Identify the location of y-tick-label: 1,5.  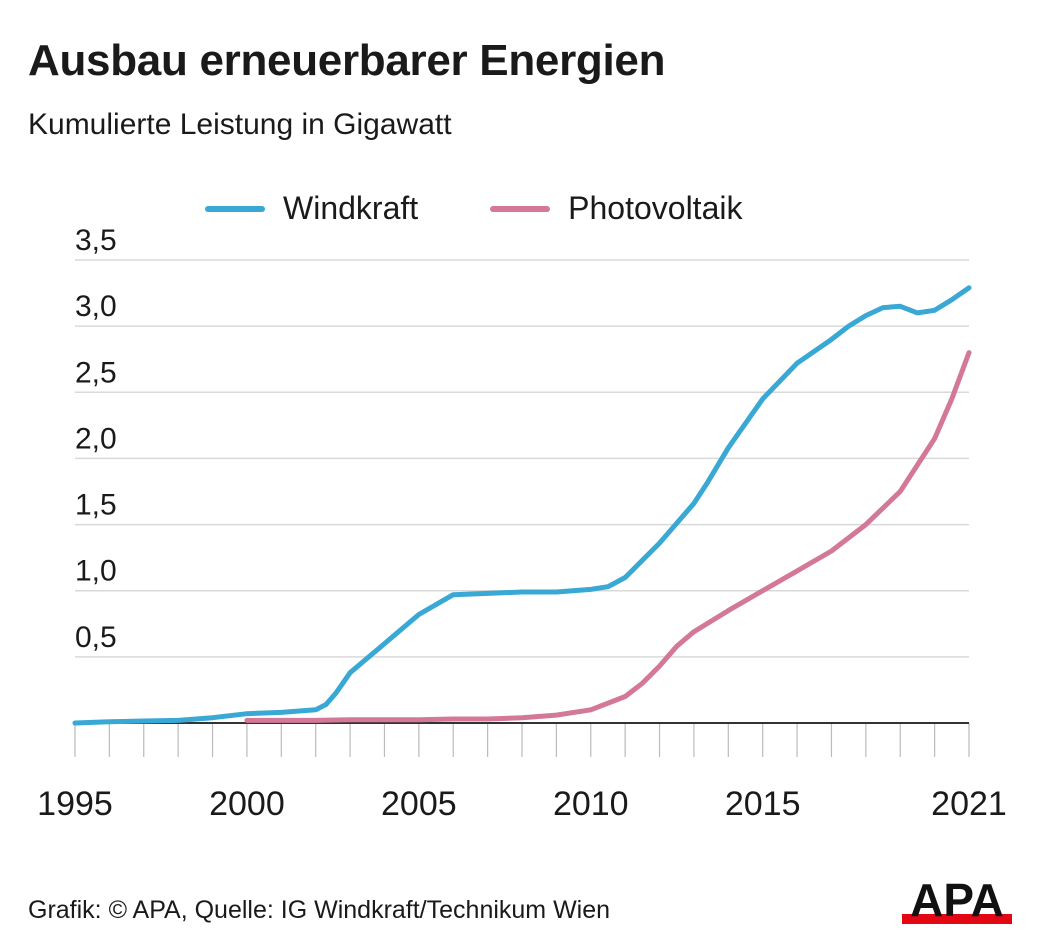
(96, 505).